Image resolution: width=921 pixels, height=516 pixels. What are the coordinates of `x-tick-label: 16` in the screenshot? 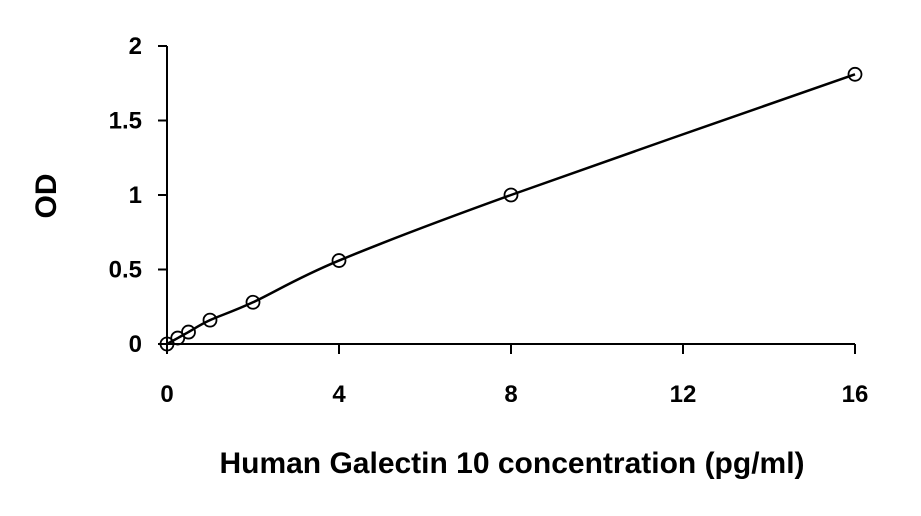 It's located at (855, 394).